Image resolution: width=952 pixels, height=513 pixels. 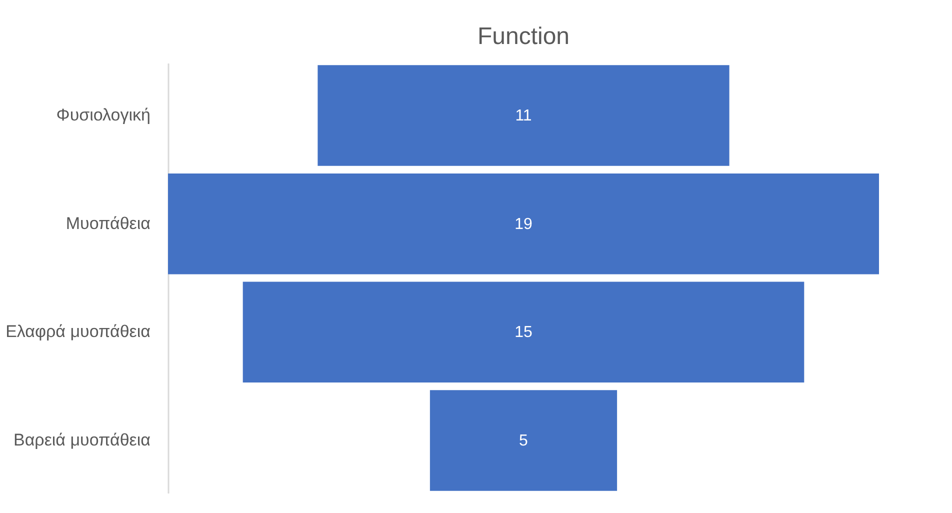 What do you see at coordinates (523, 224) in the screenshot?
I see `data-label: 19` at bounding box center [523, 224].